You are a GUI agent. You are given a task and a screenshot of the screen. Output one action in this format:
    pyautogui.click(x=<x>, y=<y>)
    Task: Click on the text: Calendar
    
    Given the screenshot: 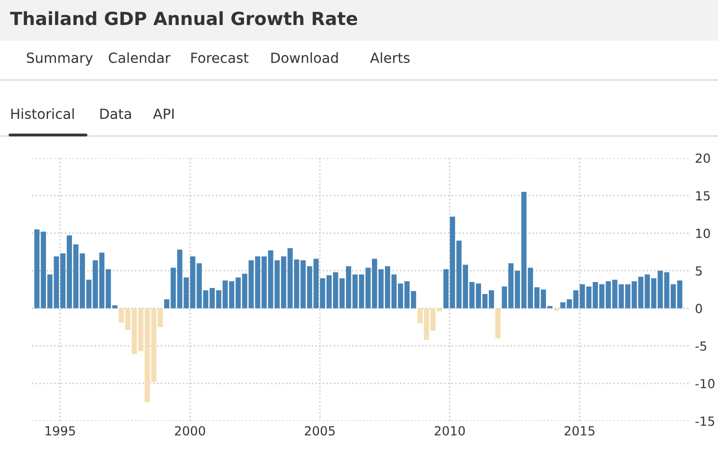 What is the action you would take?
    pyautogui.click(x=139, y=58)
    